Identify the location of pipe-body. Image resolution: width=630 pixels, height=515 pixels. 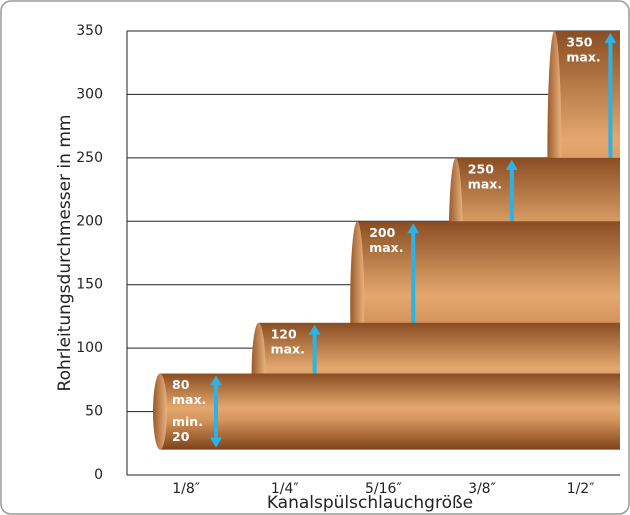
(390, 411).